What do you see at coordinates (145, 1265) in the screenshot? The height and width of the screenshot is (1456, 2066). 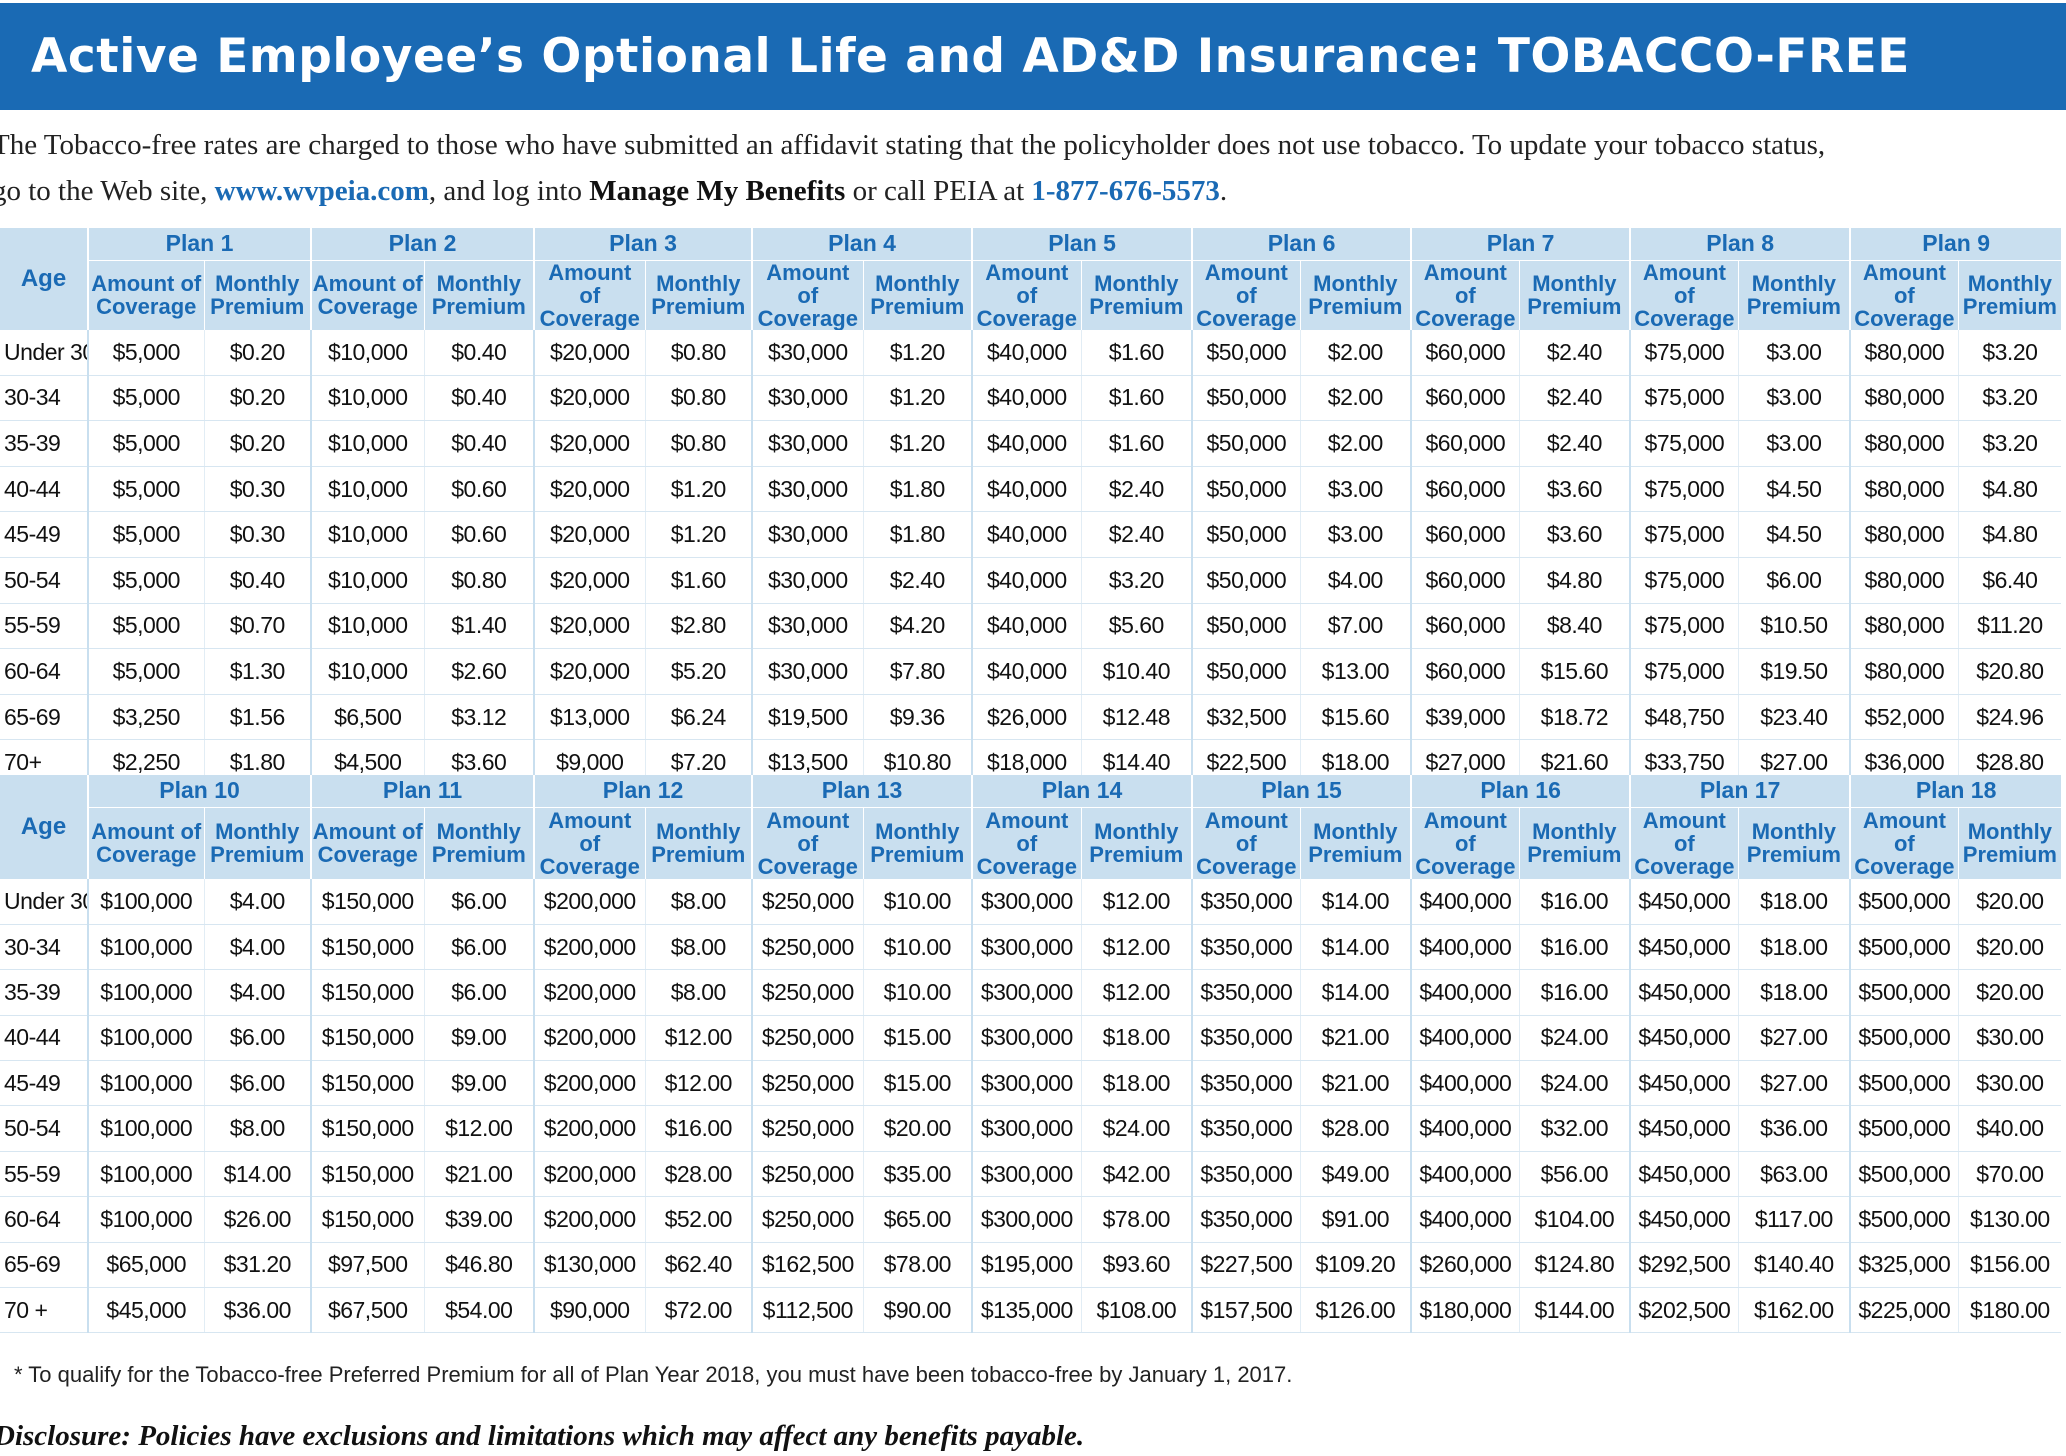 I see `coverage-cell: $65,000` at bounding box center [145, 1265].